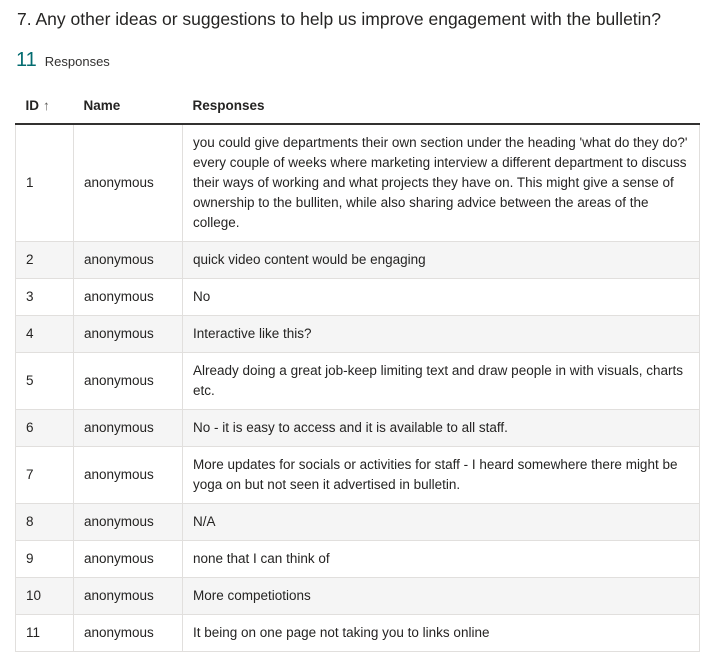  Describe the element at coordinates (441, 106) in the screenshot. I see `column-header-responses: Responses` at that location.